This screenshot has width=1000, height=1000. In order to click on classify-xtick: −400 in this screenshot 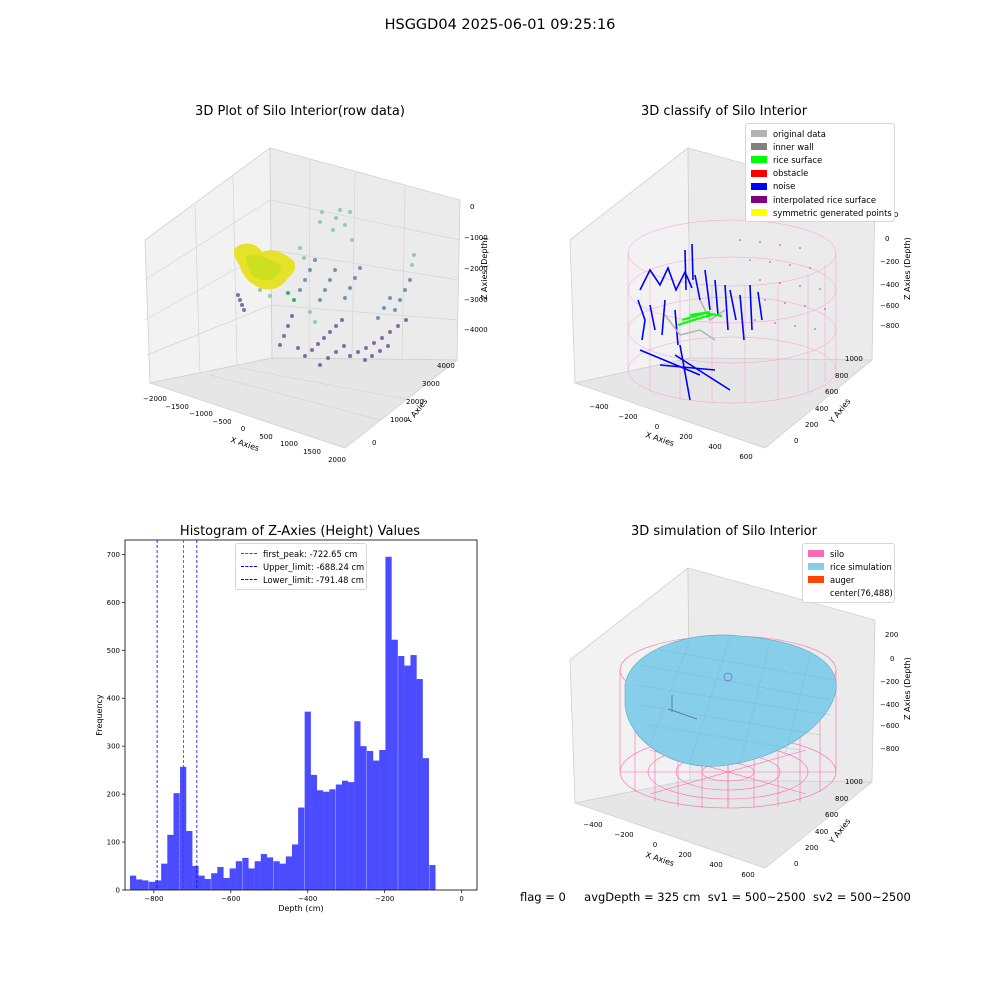, I will do `click(598, 407)`.